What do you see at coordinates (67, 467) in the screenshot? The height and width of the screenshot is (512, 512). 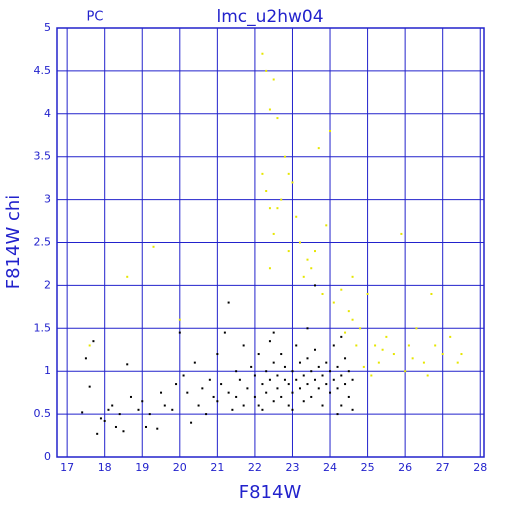 I see `x-tick-label: 17` at bounding box center [67, 467].